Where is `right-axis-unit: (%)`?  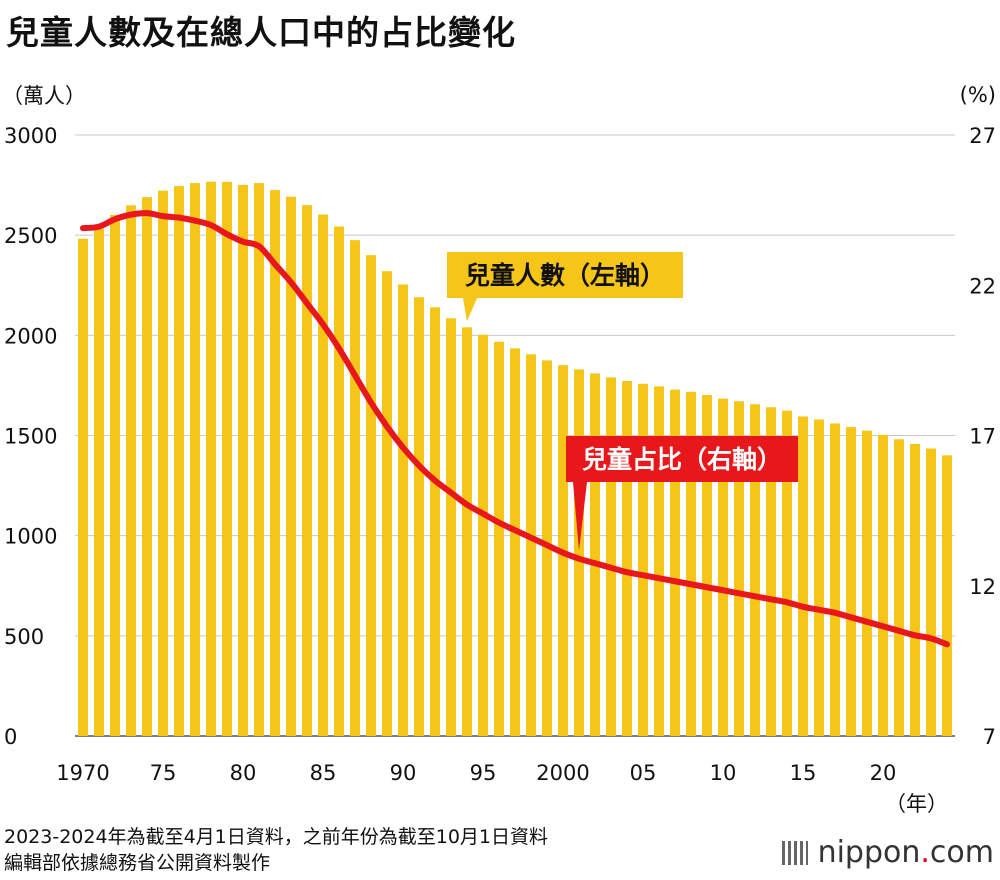 right-axis-unit: (%) is located at coordinates (977, 95).